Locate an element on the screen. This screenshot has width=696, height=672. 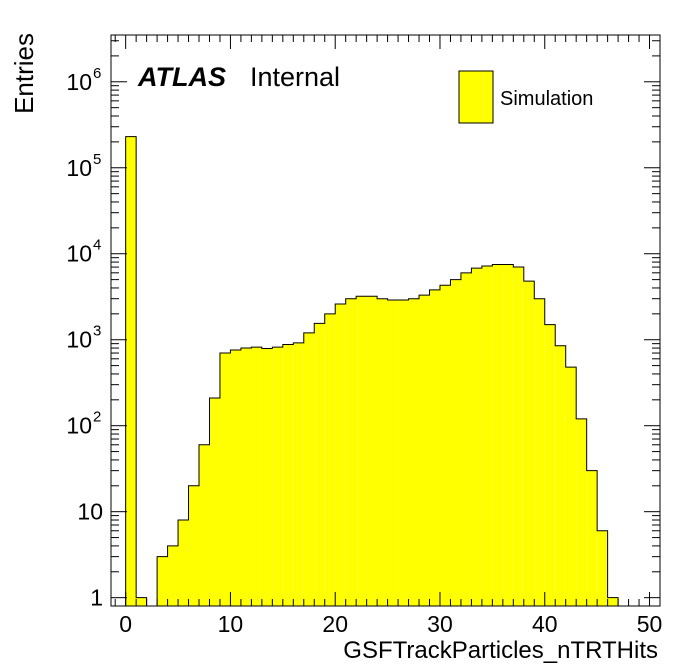
y-tick-exponent: 5 is located at coordinates (97, 159).